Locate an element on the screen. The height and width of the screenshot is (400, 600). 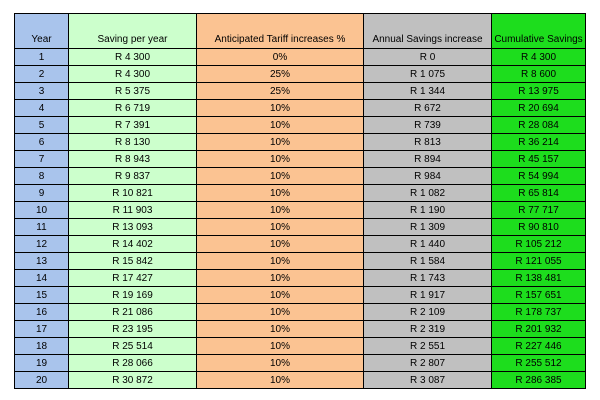
cell-annual-savings-increase: R 672 is located at coordinates (427, 108).